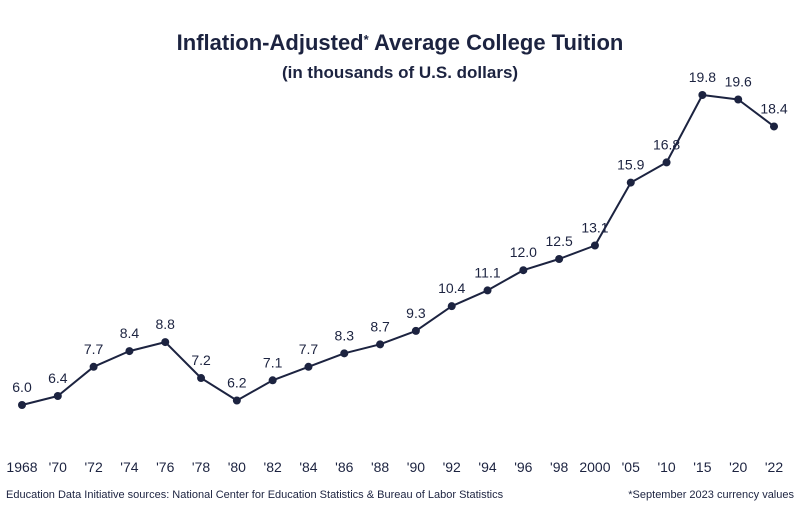  What do you see at coordinates (559, 467) in the screenshot?
I see `x-tick-label: '98` at bounding box center [559, 467].